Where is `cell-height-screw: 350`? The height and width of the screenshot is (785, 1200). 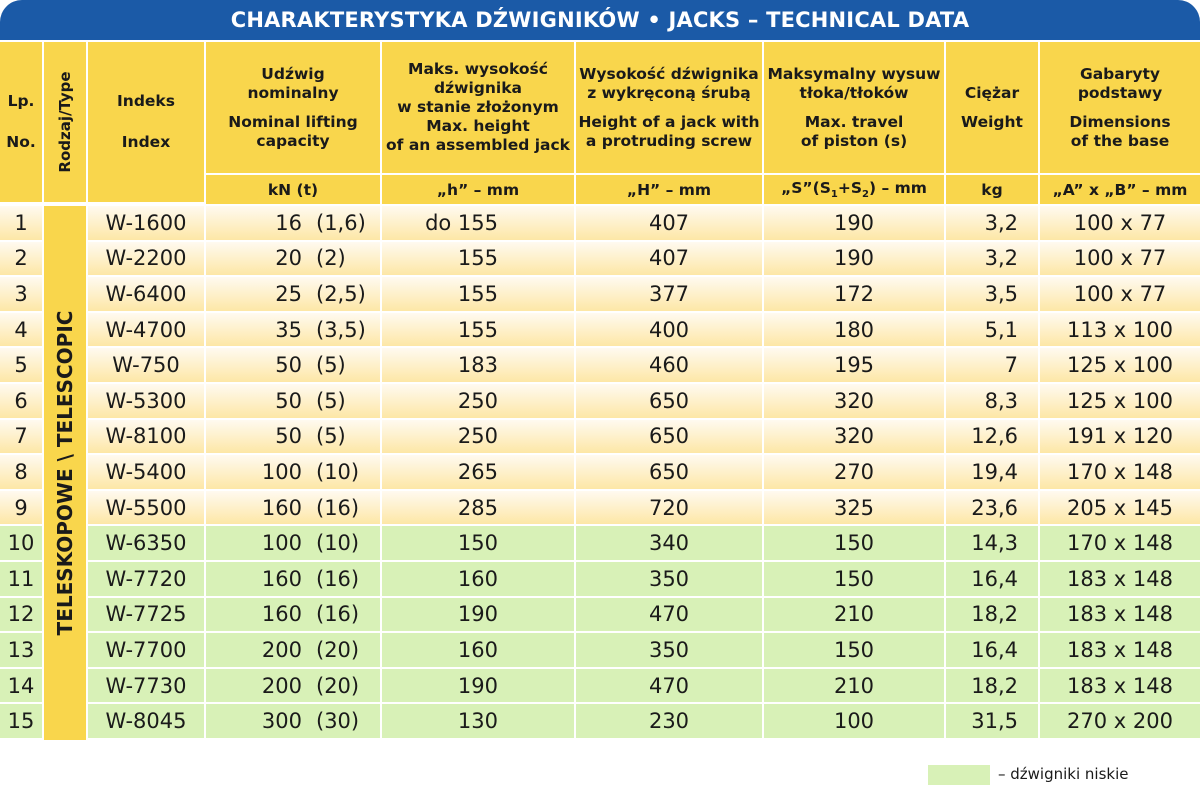
cell-height-screw: 350 is located at coordinates (670, 651).